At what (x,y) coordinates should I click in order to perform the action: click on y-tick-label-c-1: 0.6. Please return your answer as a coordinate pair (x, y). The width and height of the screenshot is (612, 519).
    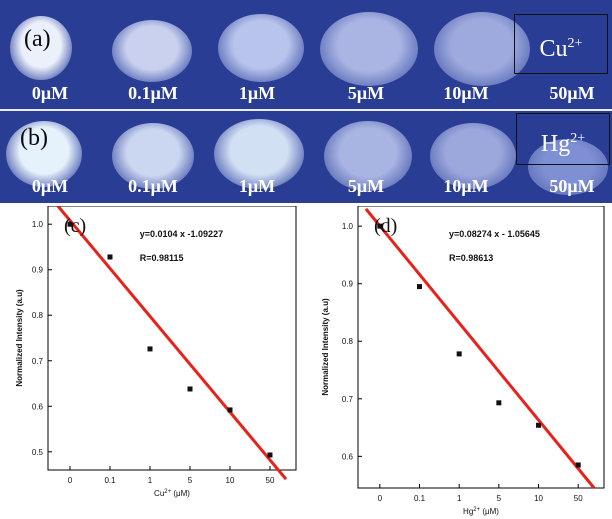
    Looking at the image, I should click on (38, 406).